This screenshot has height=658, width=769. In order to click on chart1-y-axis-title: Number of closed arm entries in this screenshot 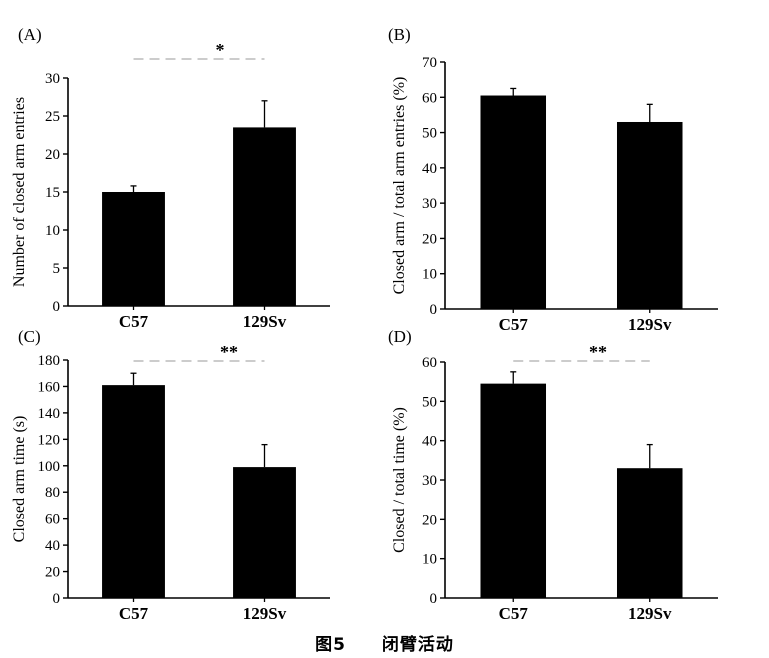, I will do `click(19, 192)`.